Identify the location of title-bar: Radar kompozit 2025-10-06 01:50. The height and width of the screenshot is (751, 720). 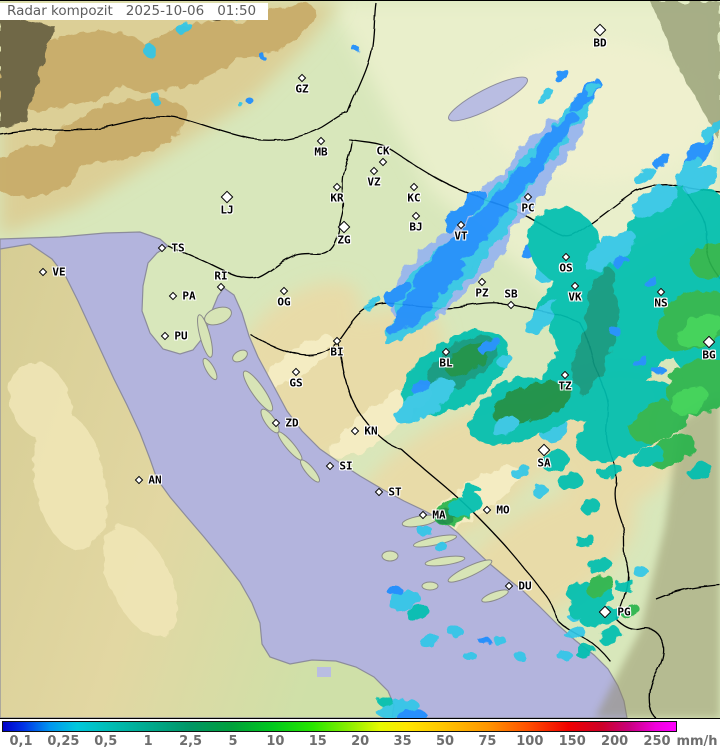
(134, 11).